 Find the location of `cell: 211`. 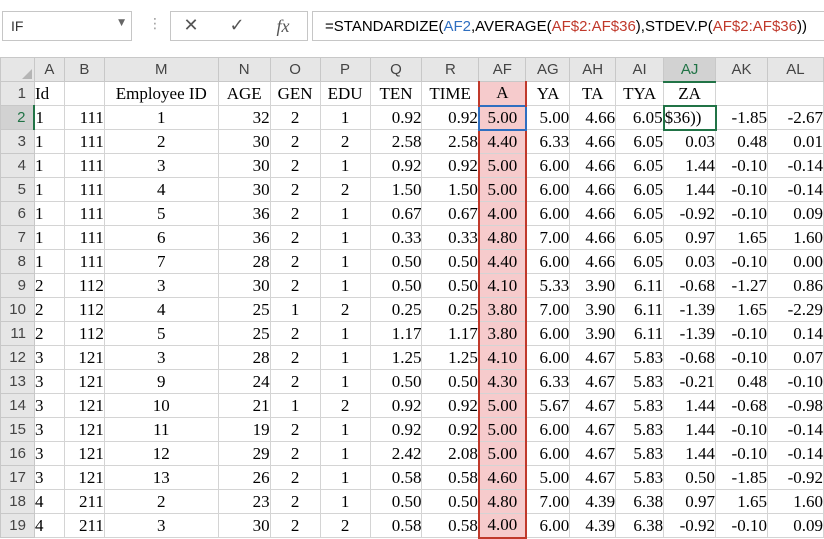

cell: 211 is located at coordinates (84, 501).